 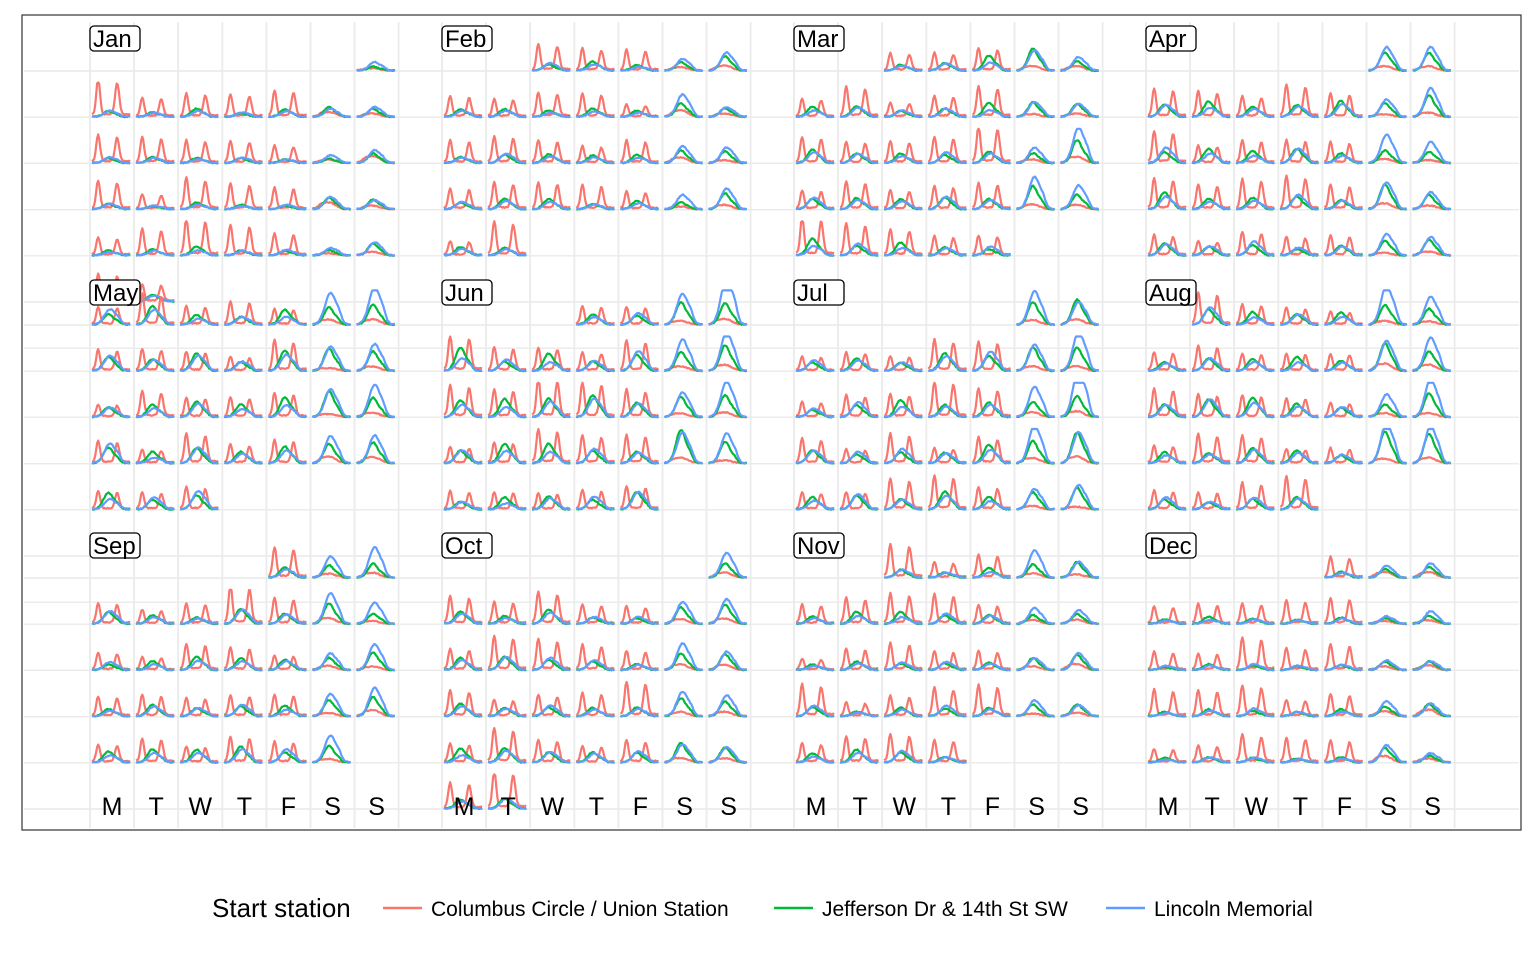 I want to click on month-label: Jan, so click(x=115, y=39).